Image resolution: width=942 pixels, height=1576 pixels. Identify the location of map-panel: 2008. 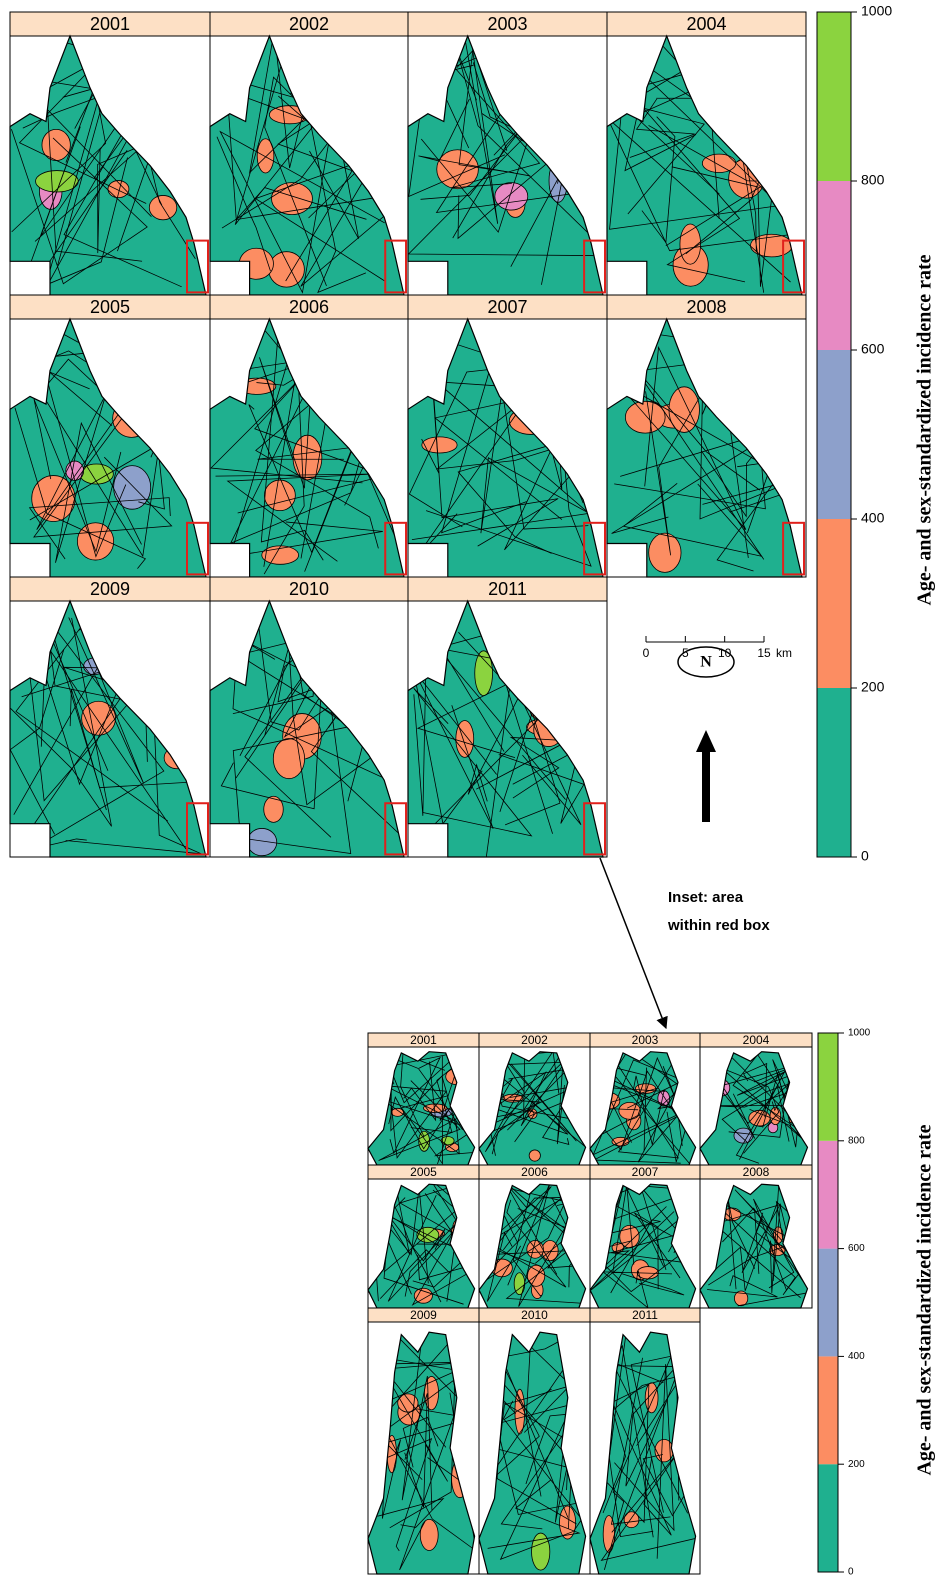
(756, 1236).